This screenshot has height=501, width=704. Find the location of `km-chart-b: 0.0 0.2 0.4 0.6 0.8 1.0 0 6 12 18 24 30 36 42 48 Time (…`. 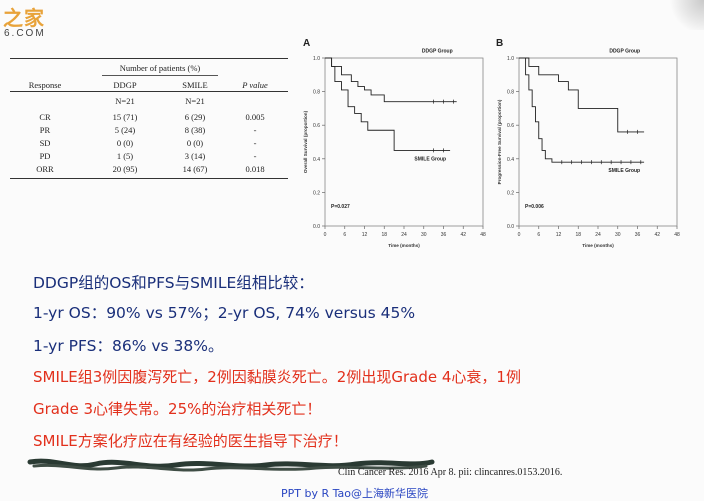

km-chart-b: 0.0 0.2 0.4 0.6 0.8 1.0 0 6 12 18 24 30 36 42 48 Time (… is located at coordinates (588, 148).